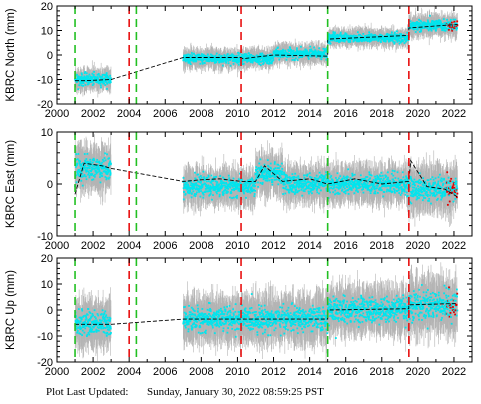  What do you see at coordinates (11, 184) in the screenshot?
I see `y-axis-label: KBRC East (mm)` at bounding box center [11, 184].